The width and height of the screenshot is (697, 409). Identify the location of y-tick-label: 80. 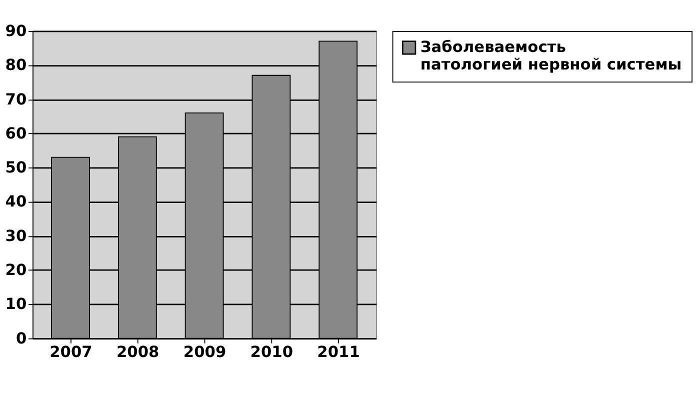
(16, 65).